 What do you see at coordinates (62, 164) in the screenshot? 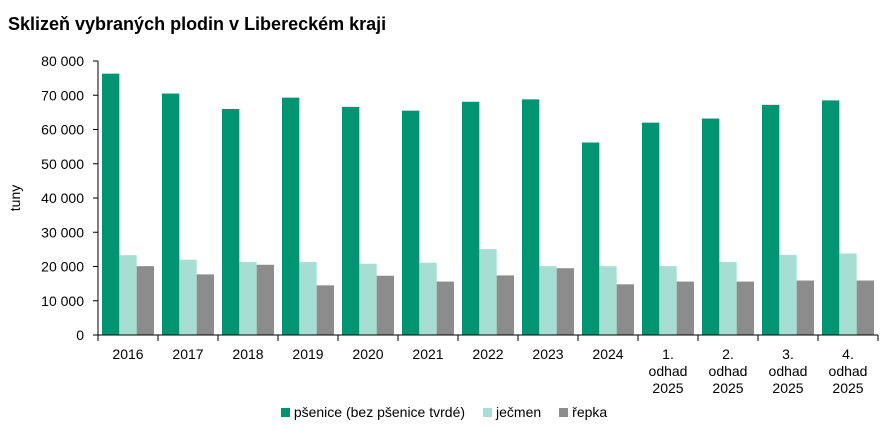
I see `y-tick-label: 50 000` at bounding box center [62, 164].